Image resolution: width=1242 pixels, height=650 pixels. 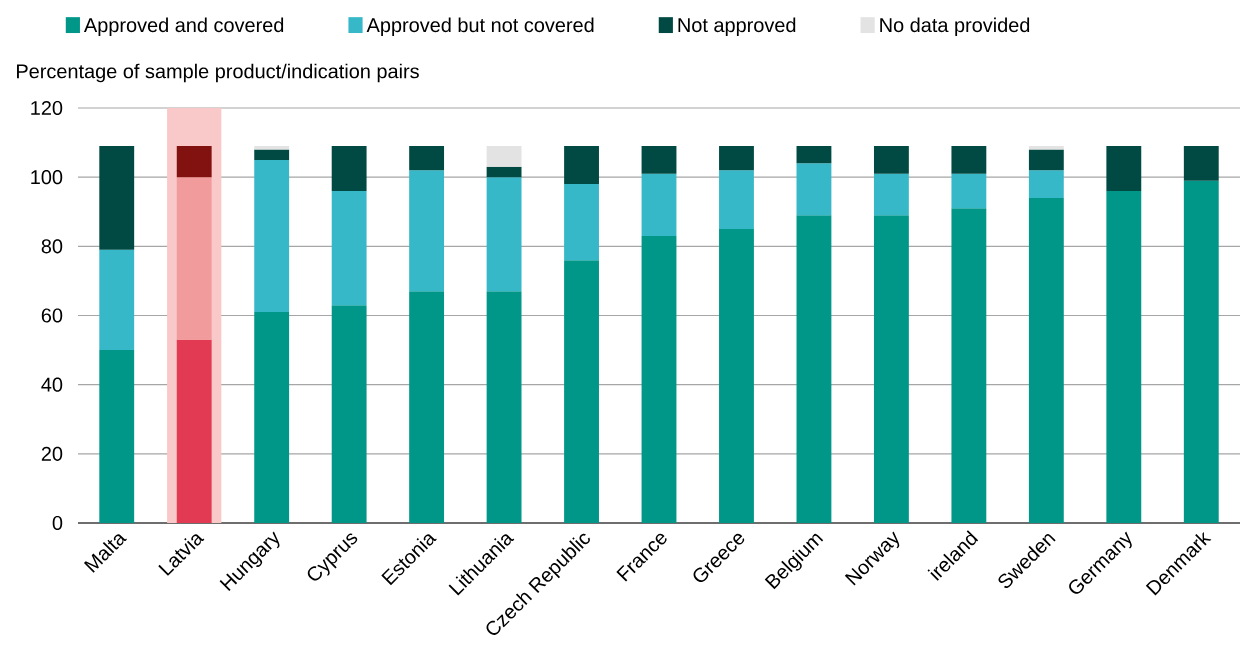 I want to click on legend-label: No data provided, so click(x=955, y=27).